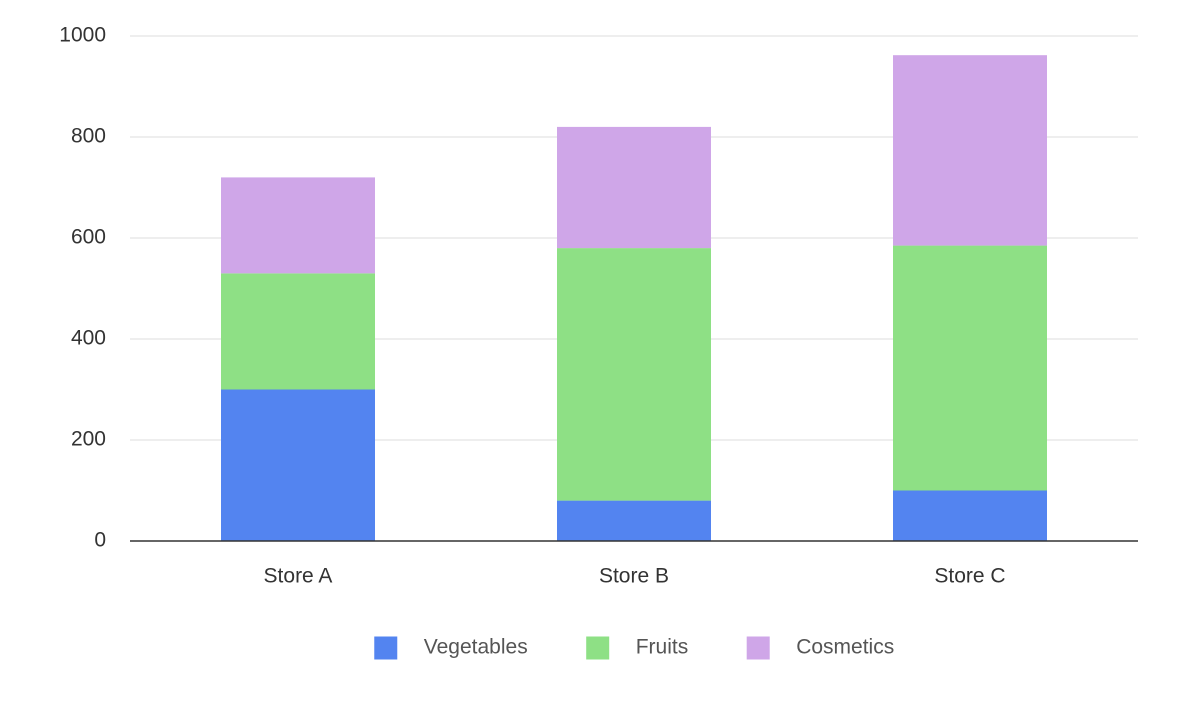 This screenshot has width=1192, height=712. Describe the element at coordinates (969, 576) in the screenshot. I see `x-tick-label: Store C` at that location.